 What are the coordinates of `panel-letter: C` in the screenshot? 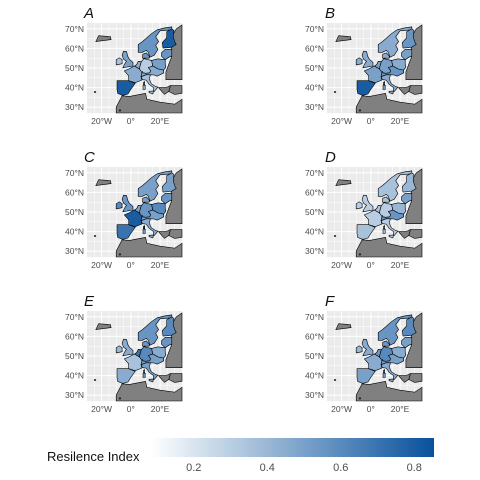 It's located at (89, 157).